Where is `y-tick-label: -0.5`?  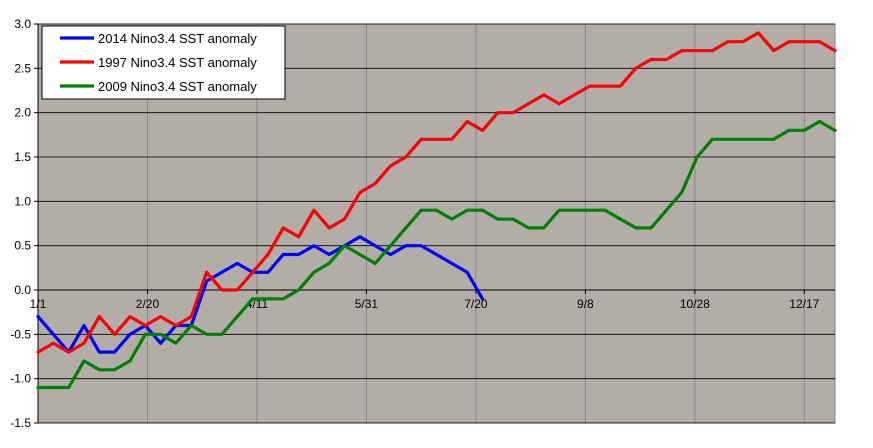 y-tick-label: -0.5 is located at coordinates (20, 334).